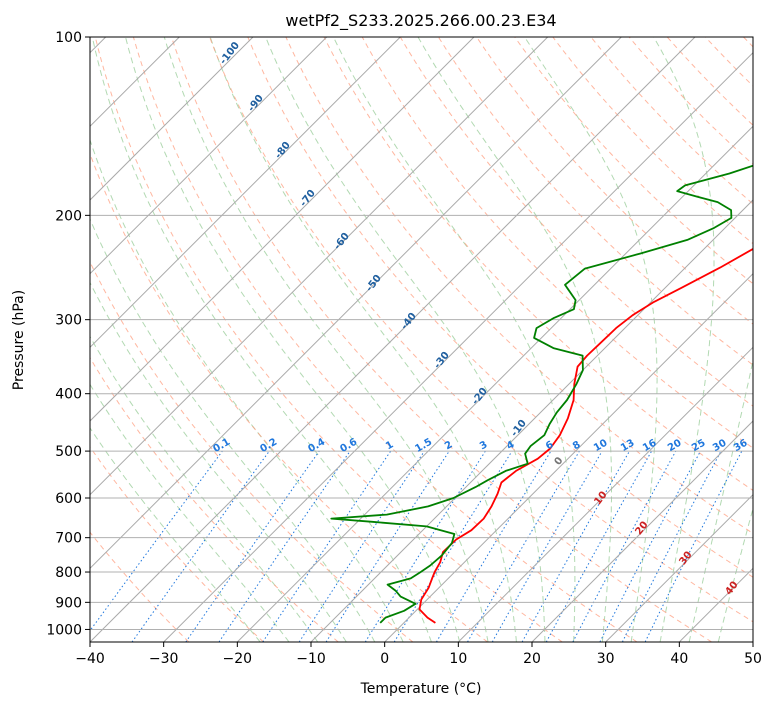  Describe the element at coordinates (458, 659) in the screenshot. I see `x-tick-label: 10` at that location.